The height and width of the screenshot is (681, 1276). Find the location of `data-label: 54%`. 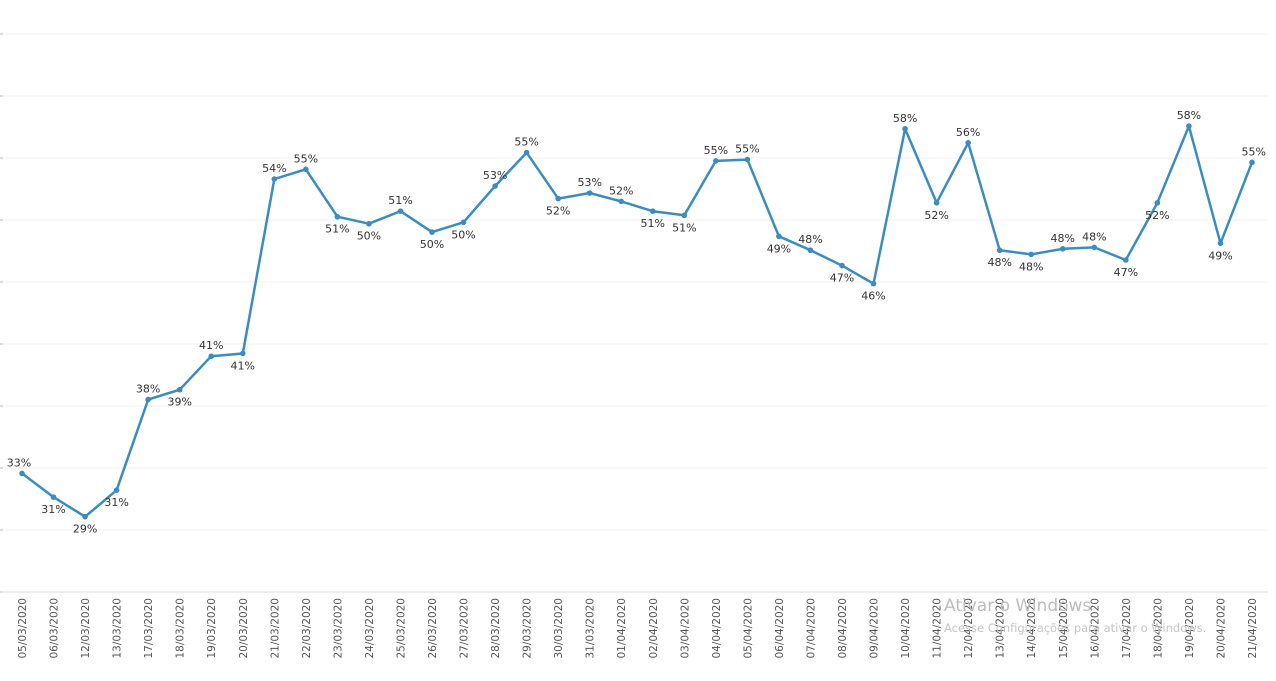

data-label: 54% is located at coordinates (274, 168).